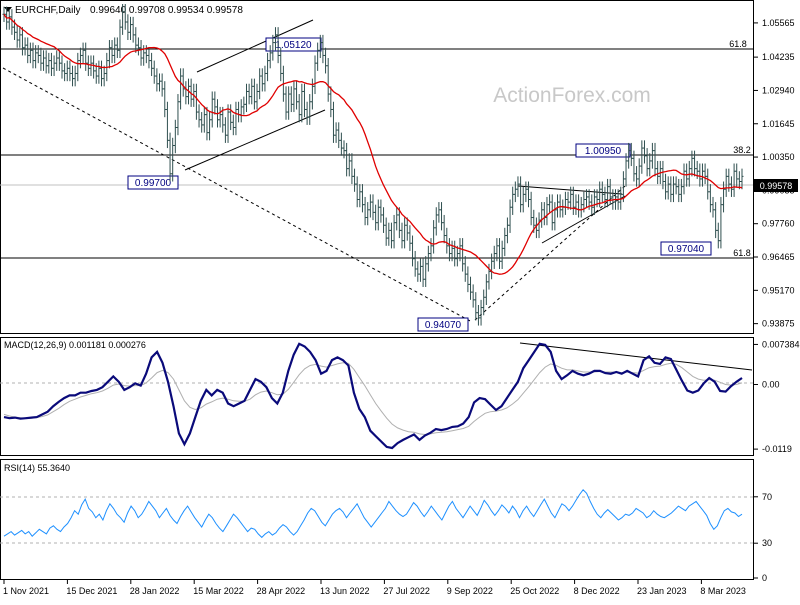  I want to click on time-tick-label: 1 Nov 2021, so click(26, 591).